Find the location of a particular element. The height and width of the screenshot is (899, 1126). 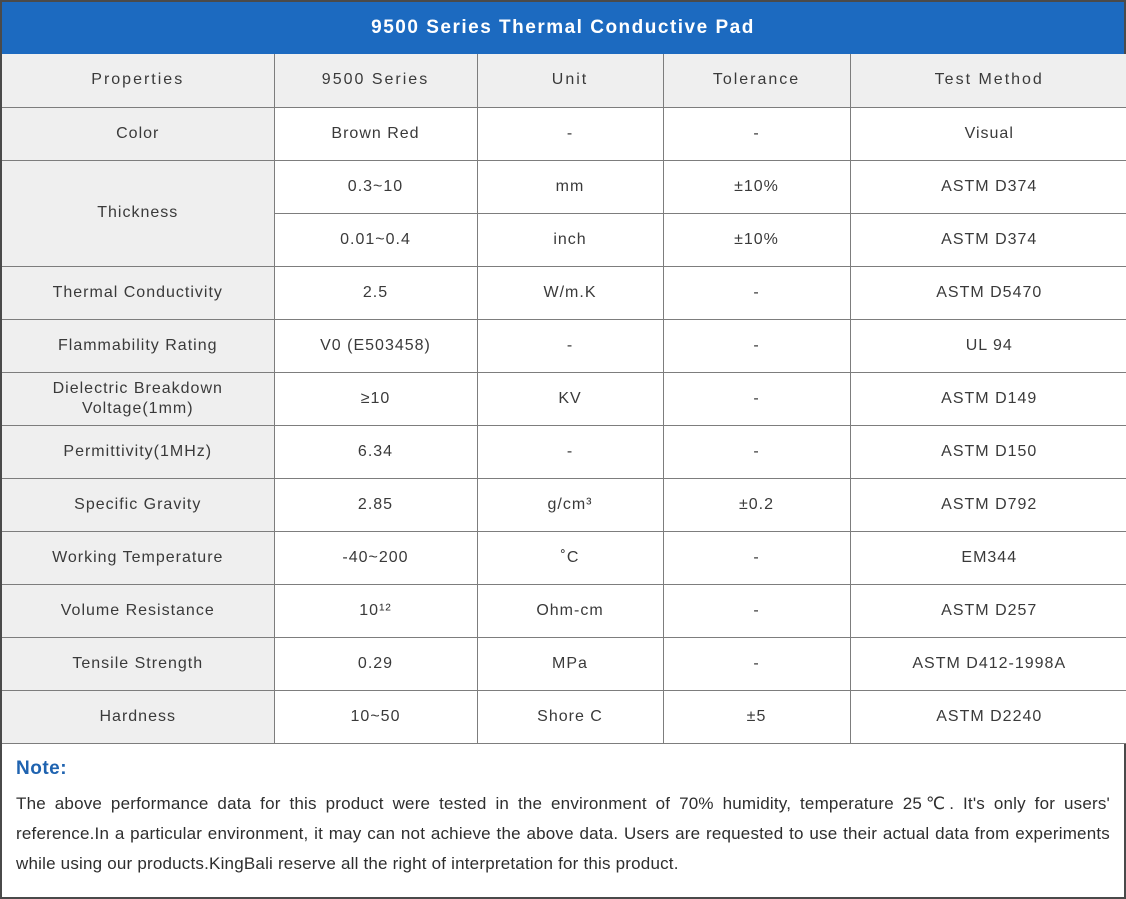

method-cell: UL 94 is located at coordinates (987, 345).